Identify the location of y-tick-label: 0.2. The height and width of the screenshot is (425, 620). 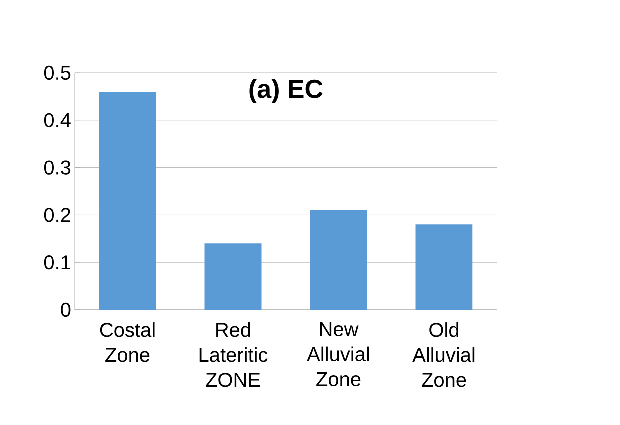
(57, 215).